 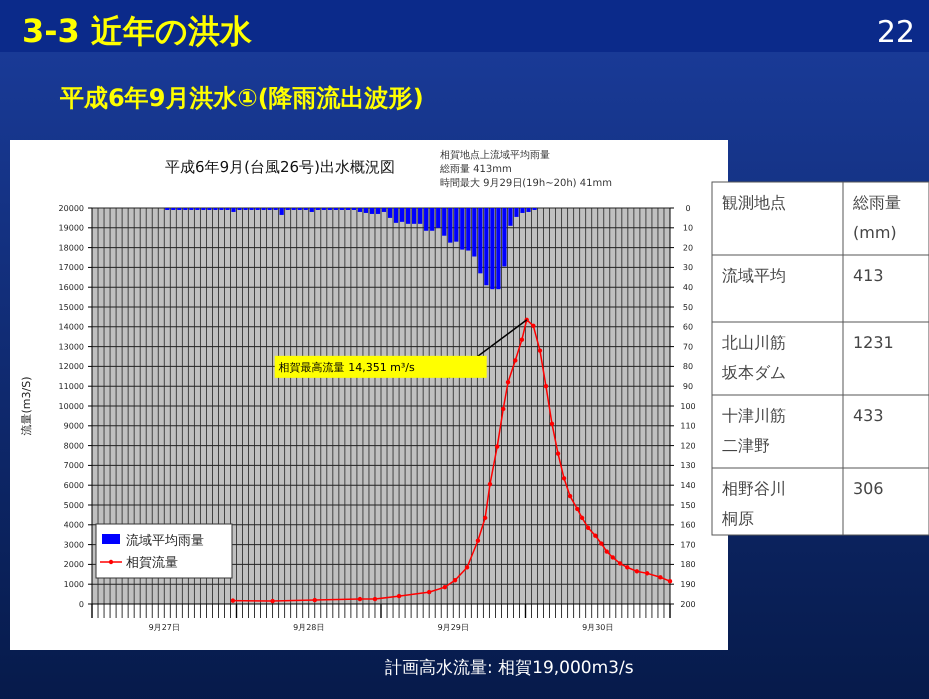 I want to click on x-tick-label: 9月28日, so click(x=308, y=627).